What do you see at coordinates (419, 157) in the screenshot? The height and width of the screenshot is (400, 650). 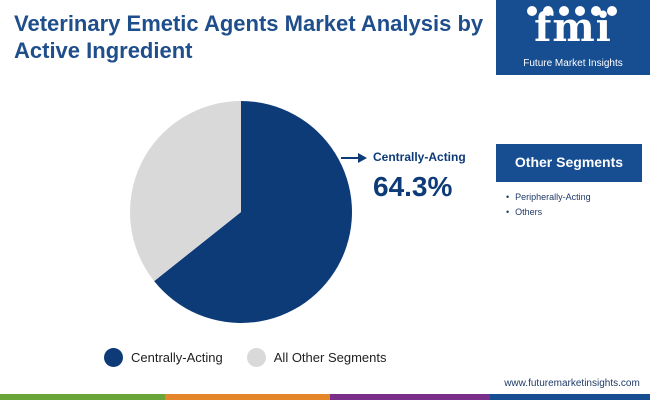 I see `callout-label: Centrally-Acting` at bounding box center [419, 157].